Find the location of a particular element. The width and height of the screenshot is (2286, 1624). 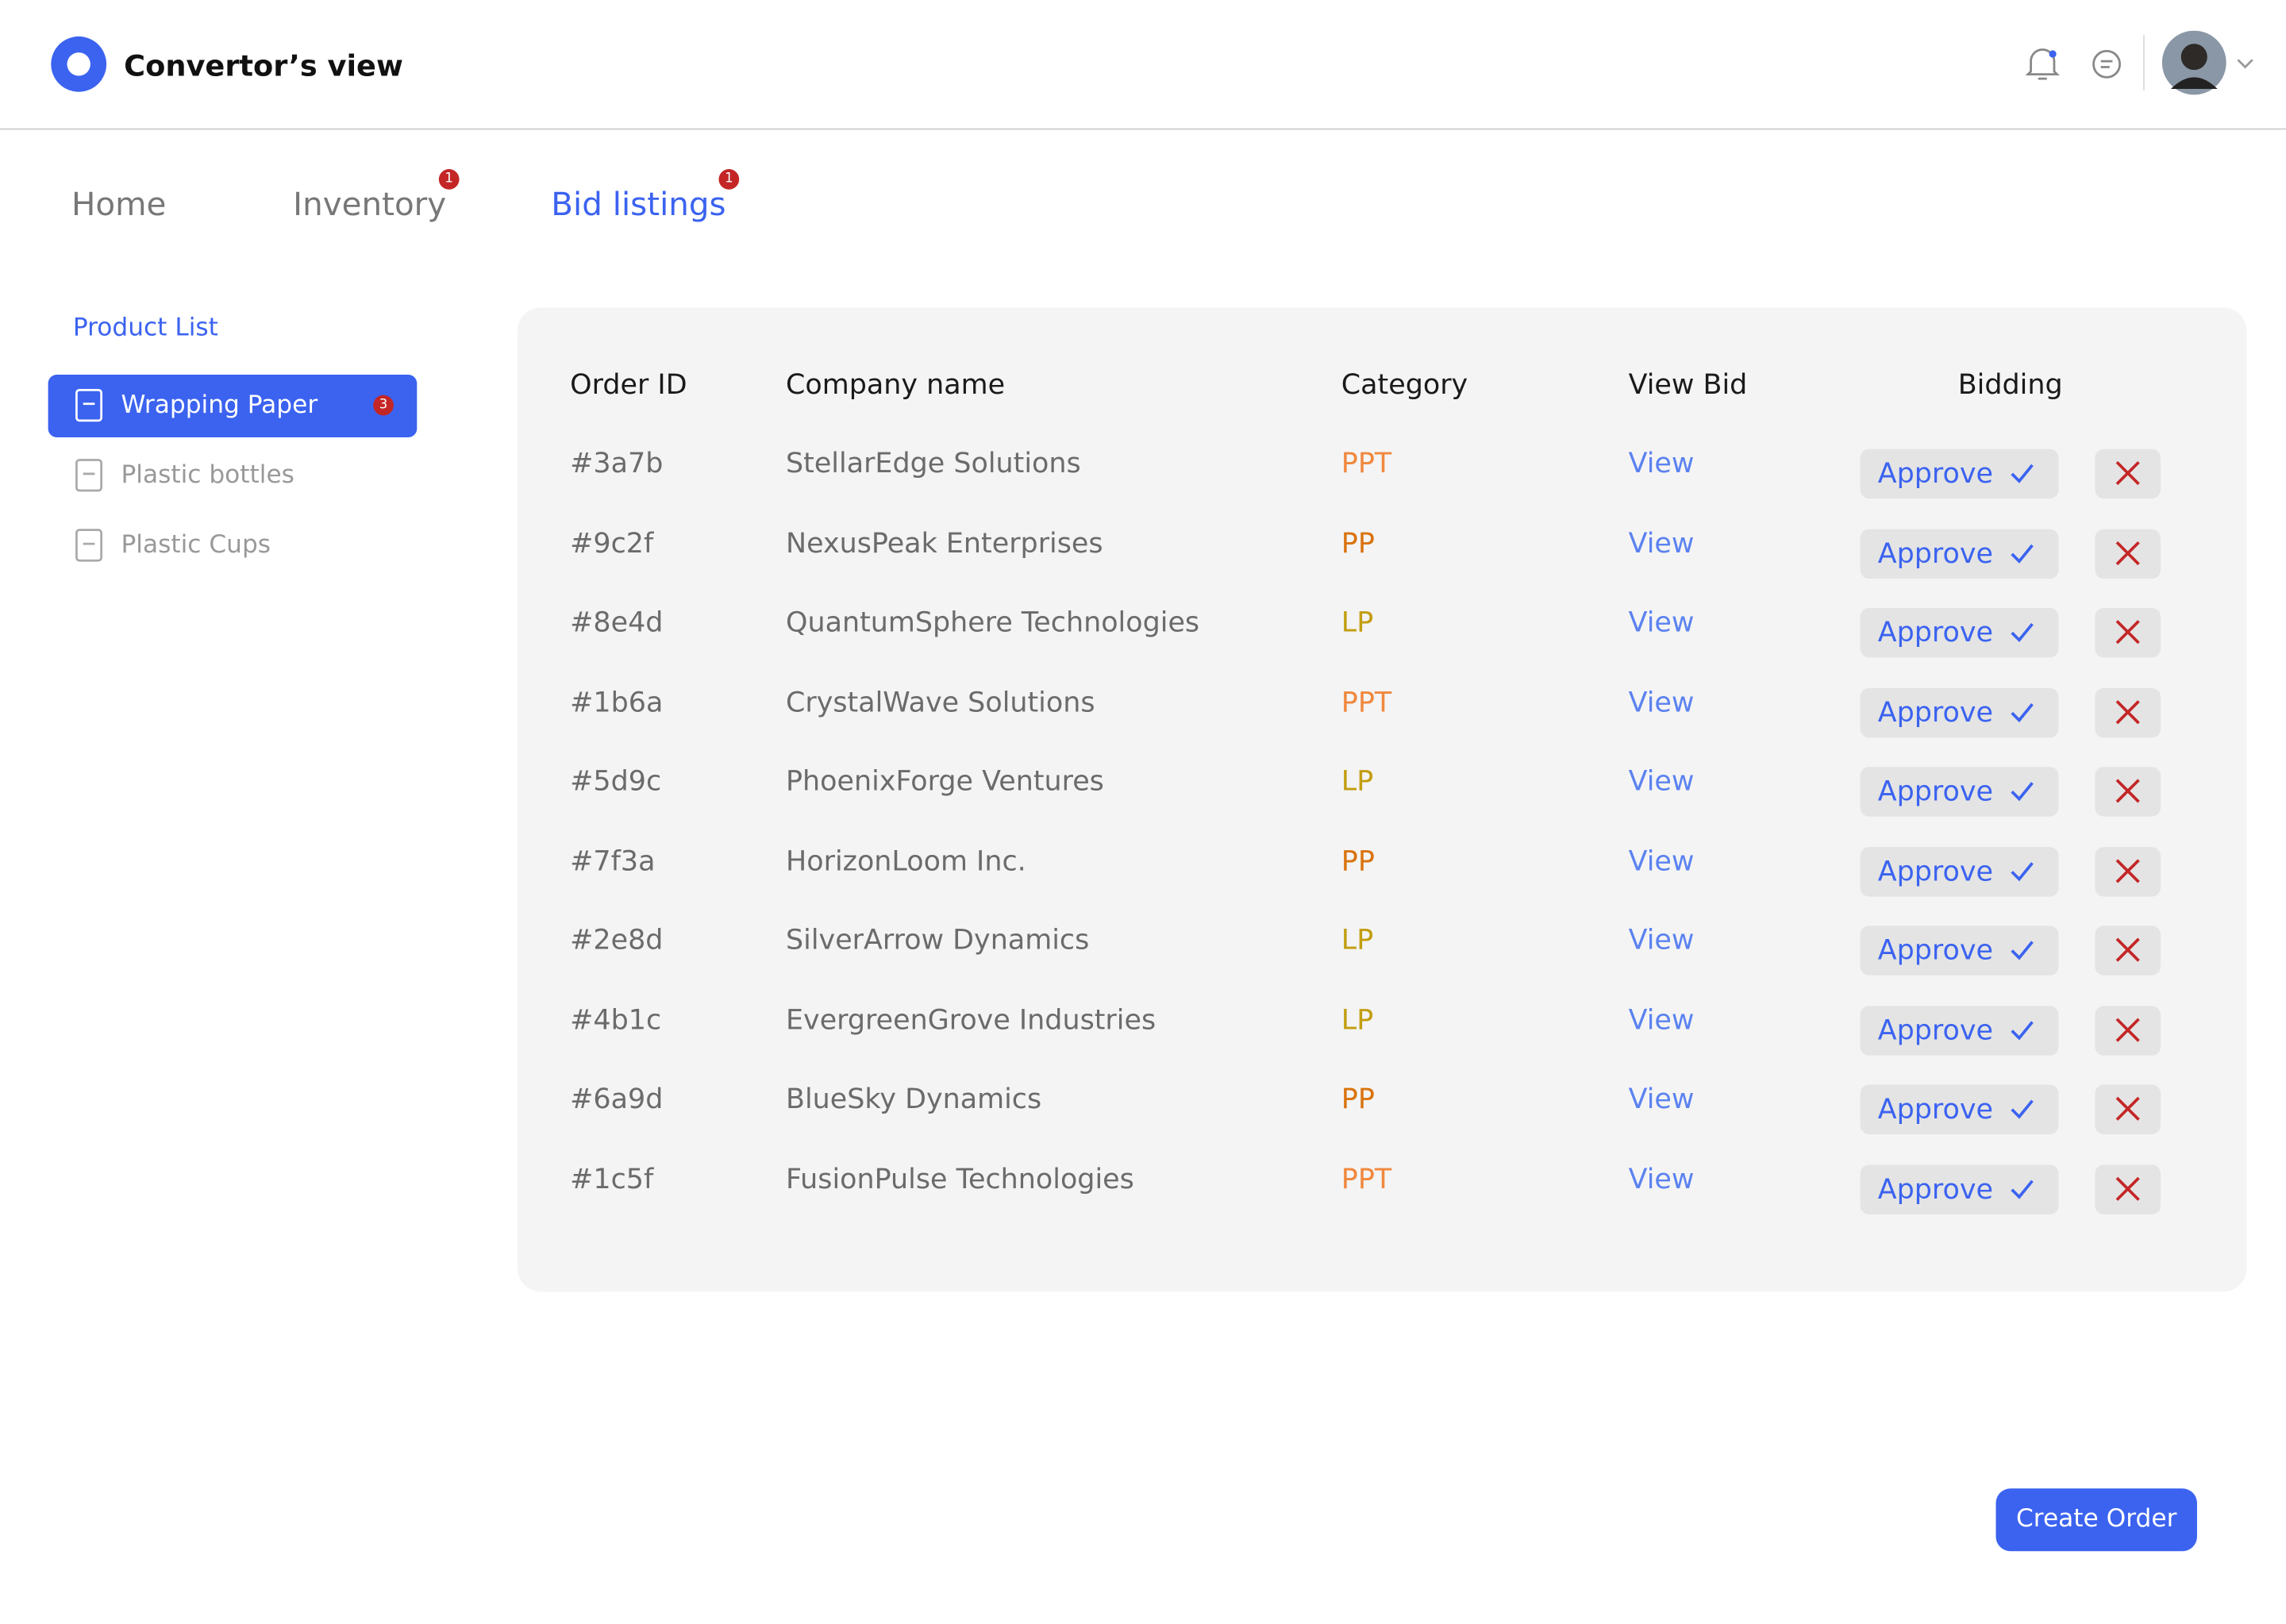

order-id: #7f3a is located at coordinates (613, 861).